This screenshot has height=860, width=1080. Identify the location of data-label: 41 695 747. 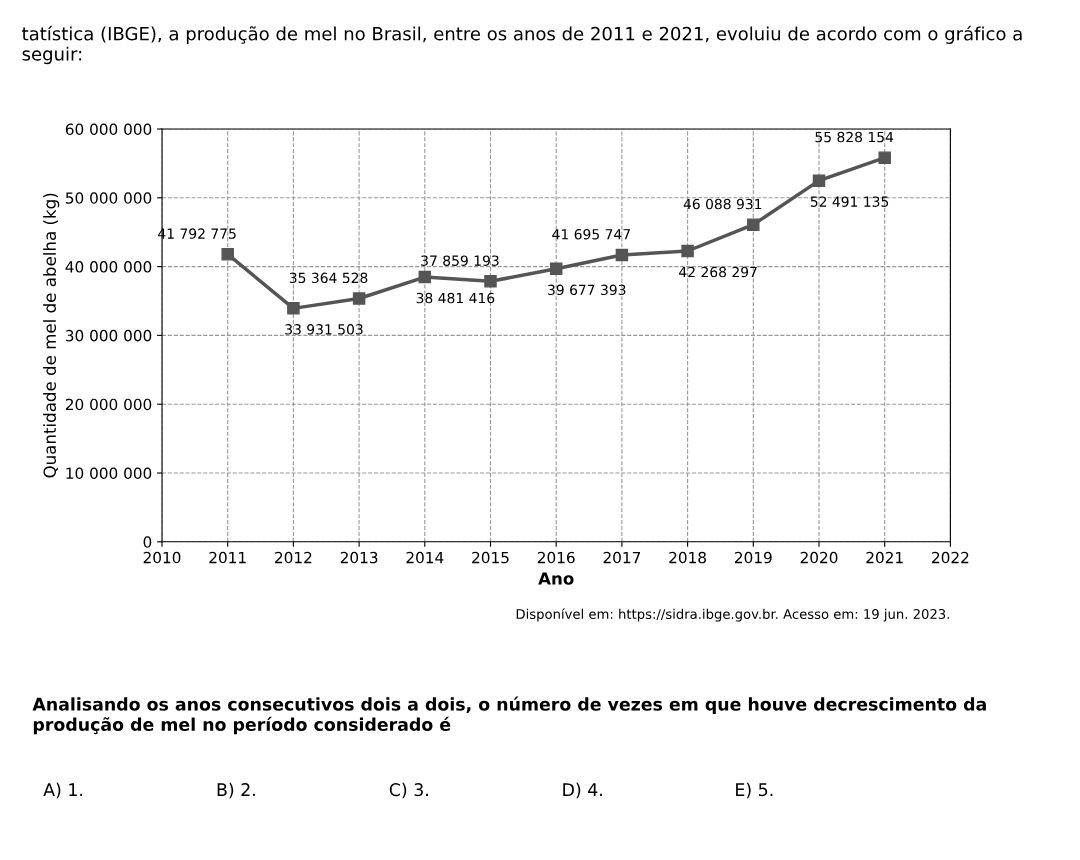
(591, 234).